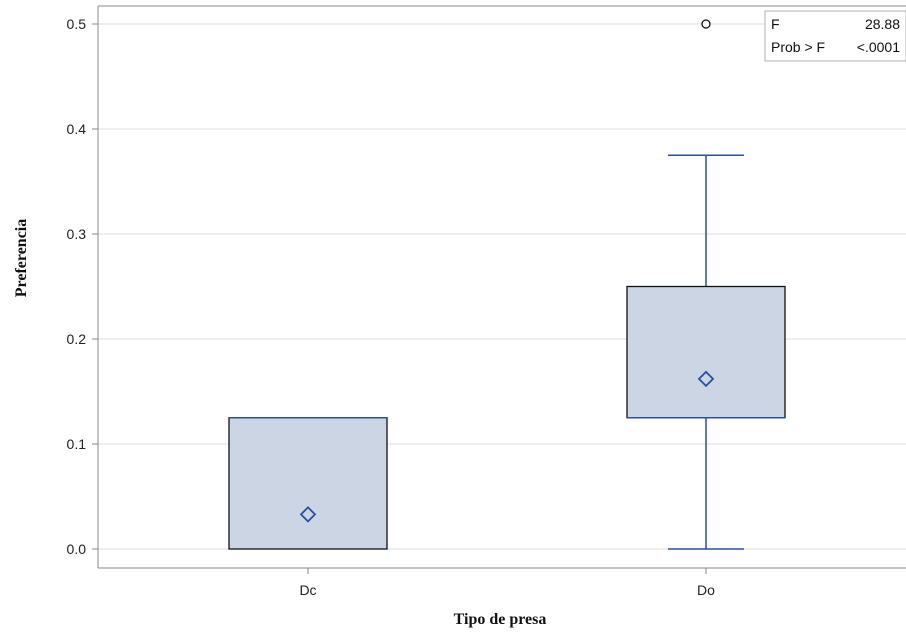 The height and width of the screenshot is (636, 906). What do you see at coordinates (77, 24) in the screenshot?
I see `y-tick-label: 0.5` at bounding box center [77, 24].